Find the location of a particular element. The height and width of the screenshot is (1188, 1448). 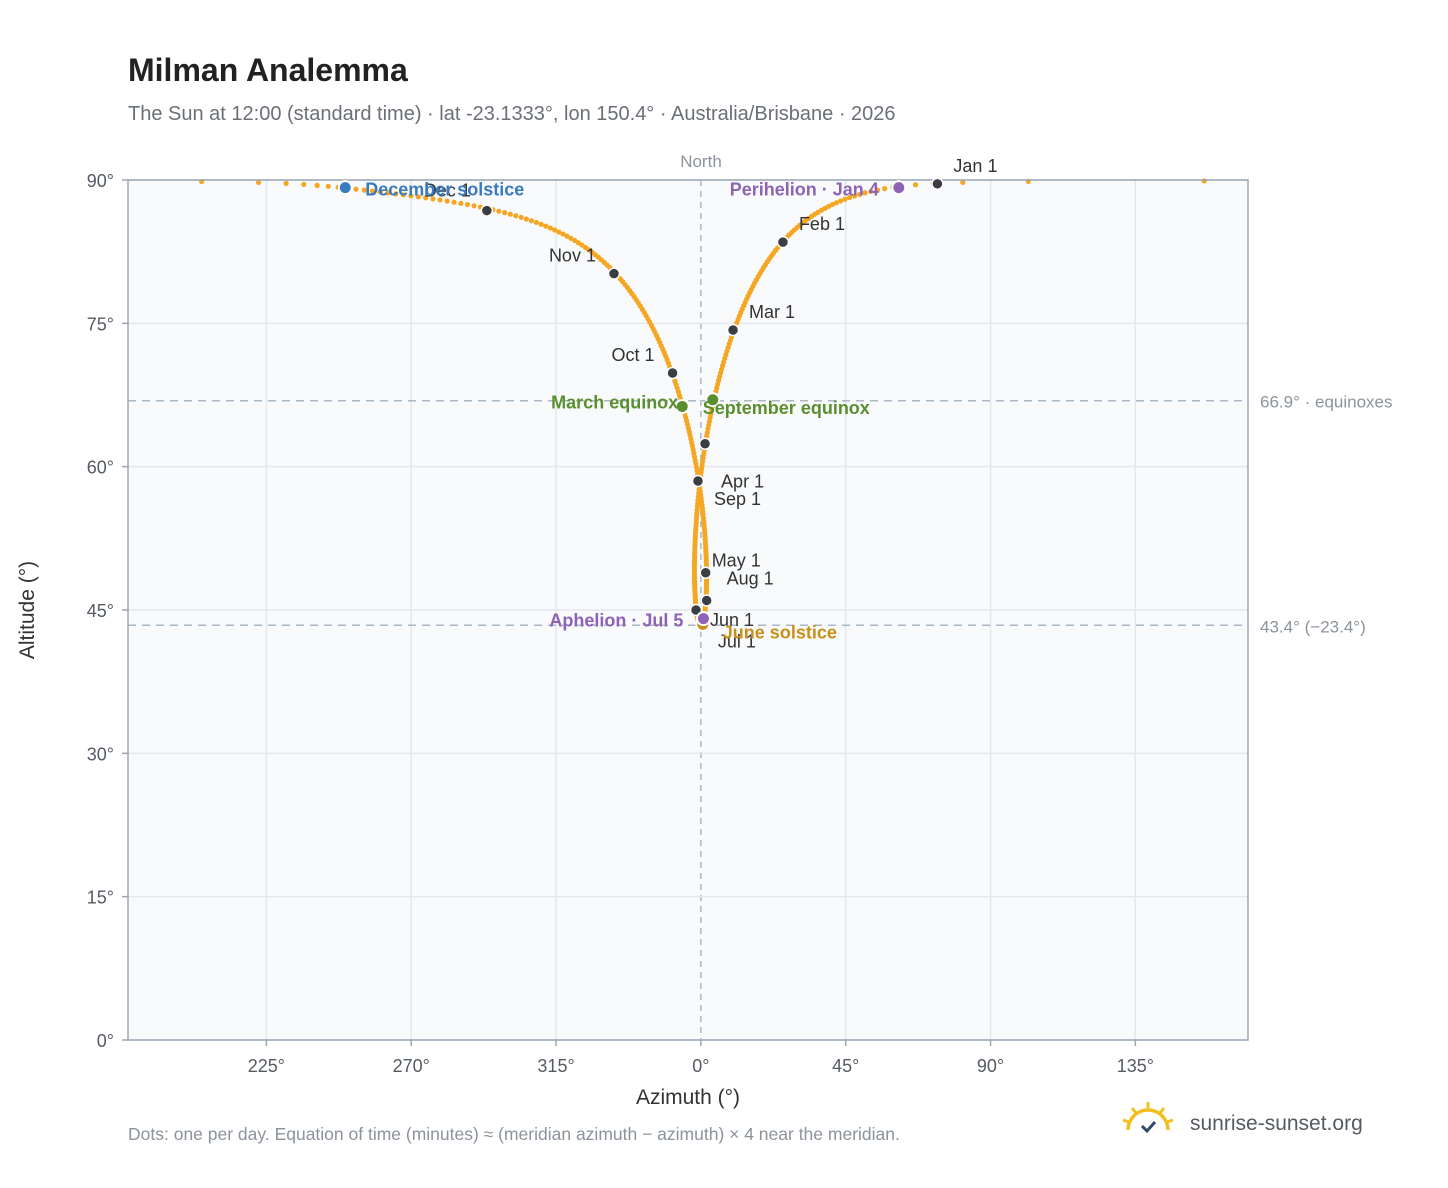

y-tick-label: 60° is located at coordinates (100, 468).